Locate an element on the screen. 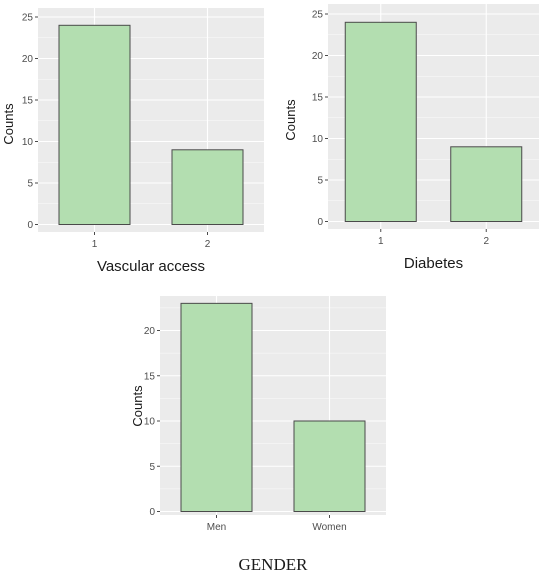  x-axis-title: Diabetes is located at coordinates (433, 263).